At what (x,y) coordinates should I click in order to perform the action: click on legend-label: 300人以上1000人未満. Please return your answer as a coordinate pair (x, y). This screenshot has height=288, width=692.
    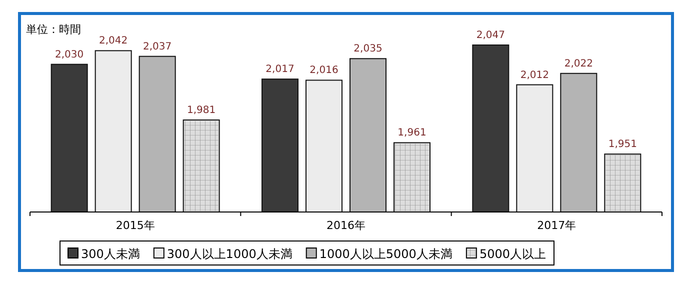
    Looking at the image, I should click on (229, 254).